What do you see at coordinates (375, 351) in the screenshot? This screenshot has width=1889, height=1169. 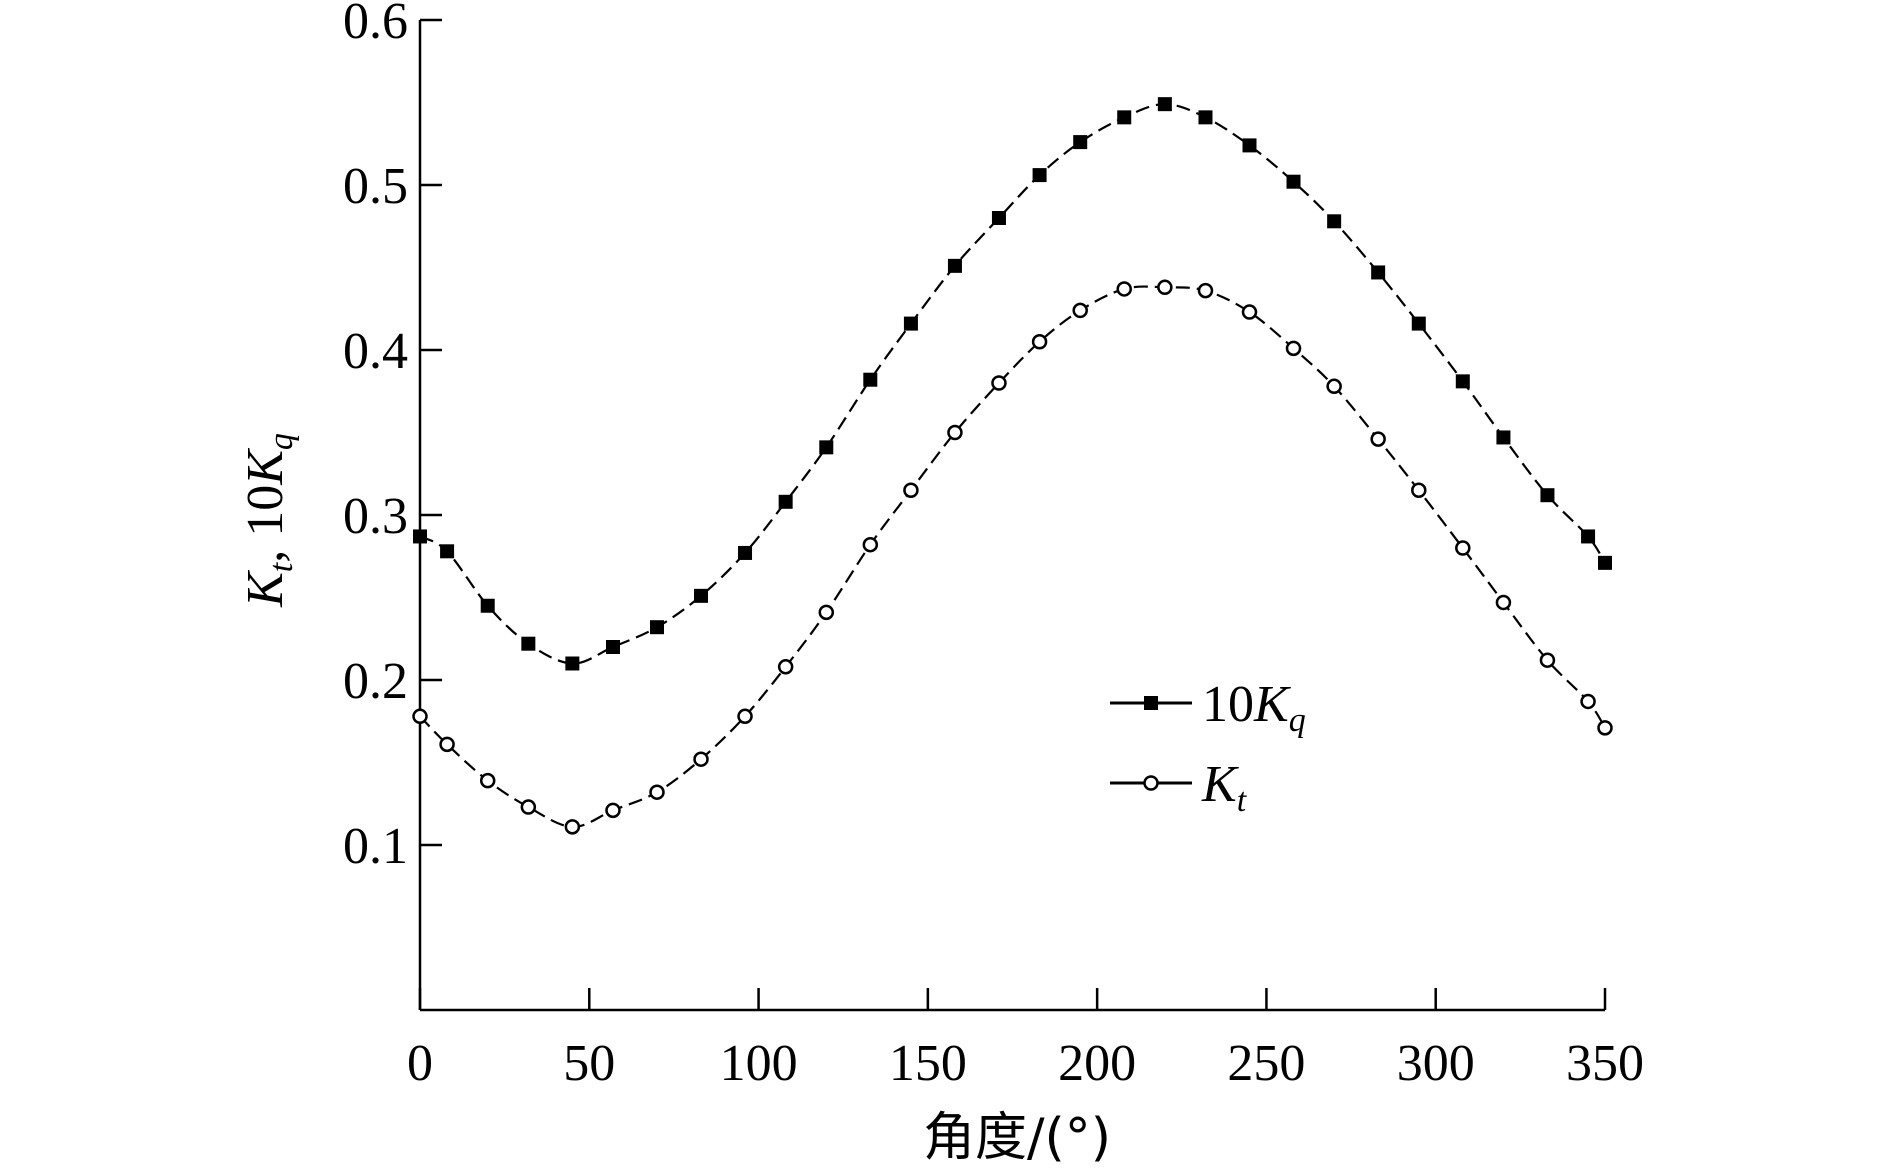 I see `y-tick-label: 0.4` at bounding box center [375, 351].